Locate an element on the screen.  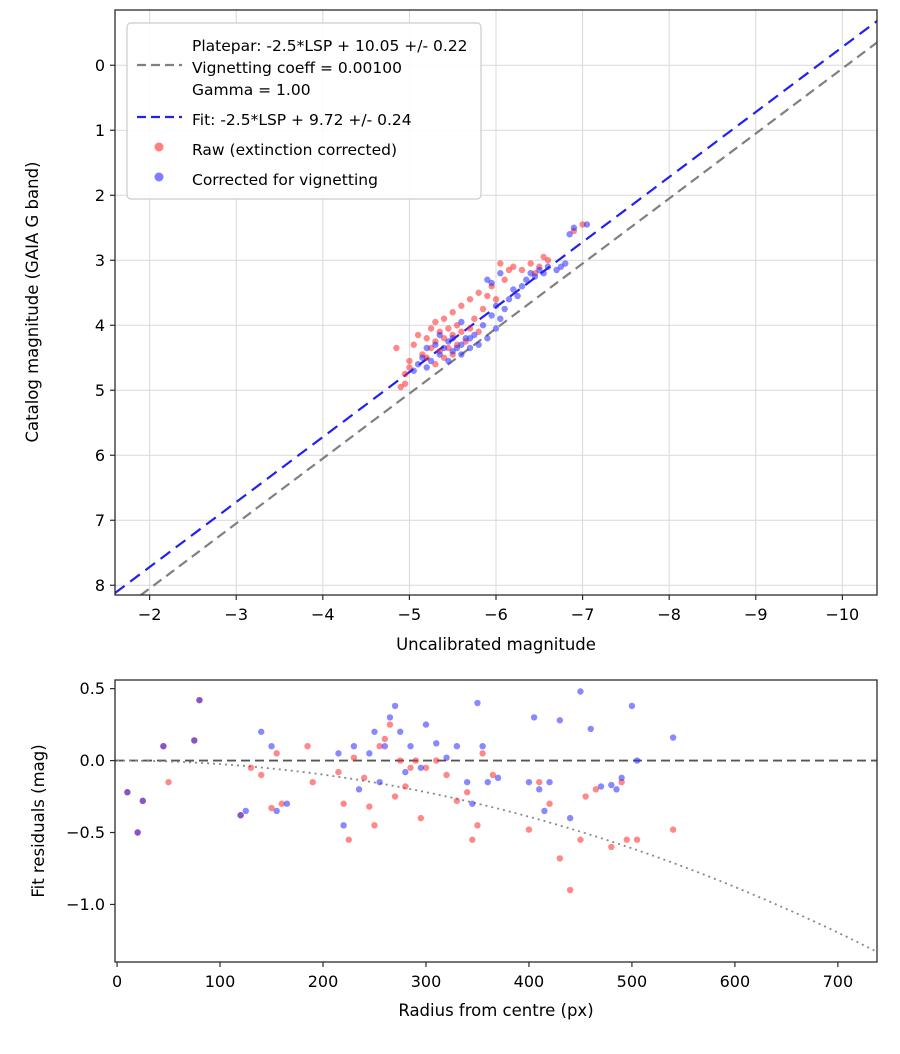
scatter-vignetting-corrected is located at coordinates (500, 297).